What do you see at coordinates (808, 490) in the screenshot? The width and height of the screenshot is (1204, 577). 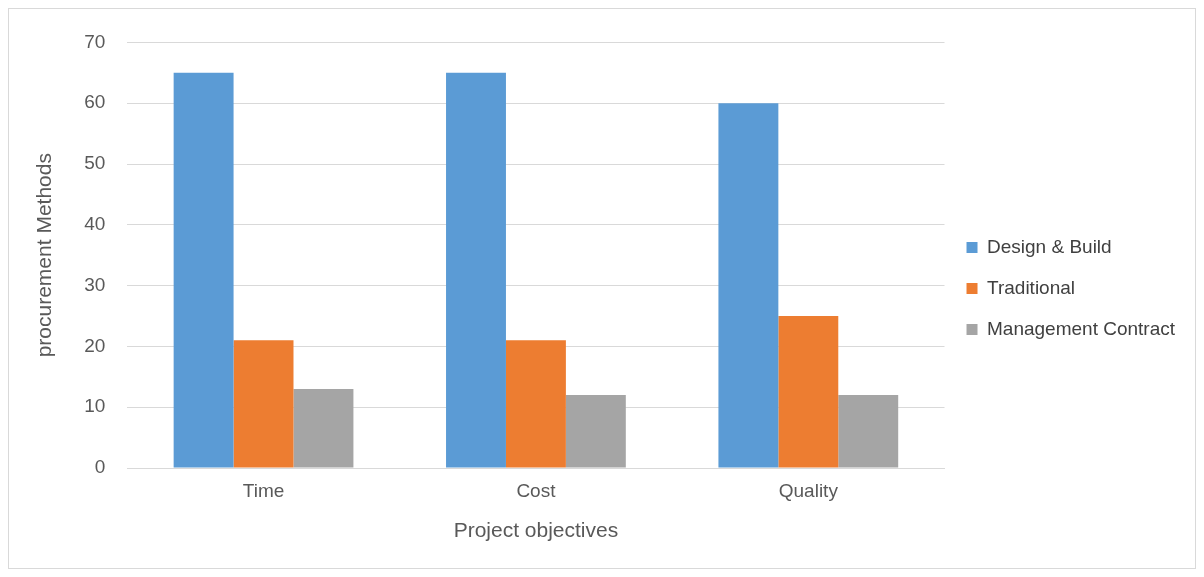 I see `x-tick-label: Quality` at bounding box center [808, 490].